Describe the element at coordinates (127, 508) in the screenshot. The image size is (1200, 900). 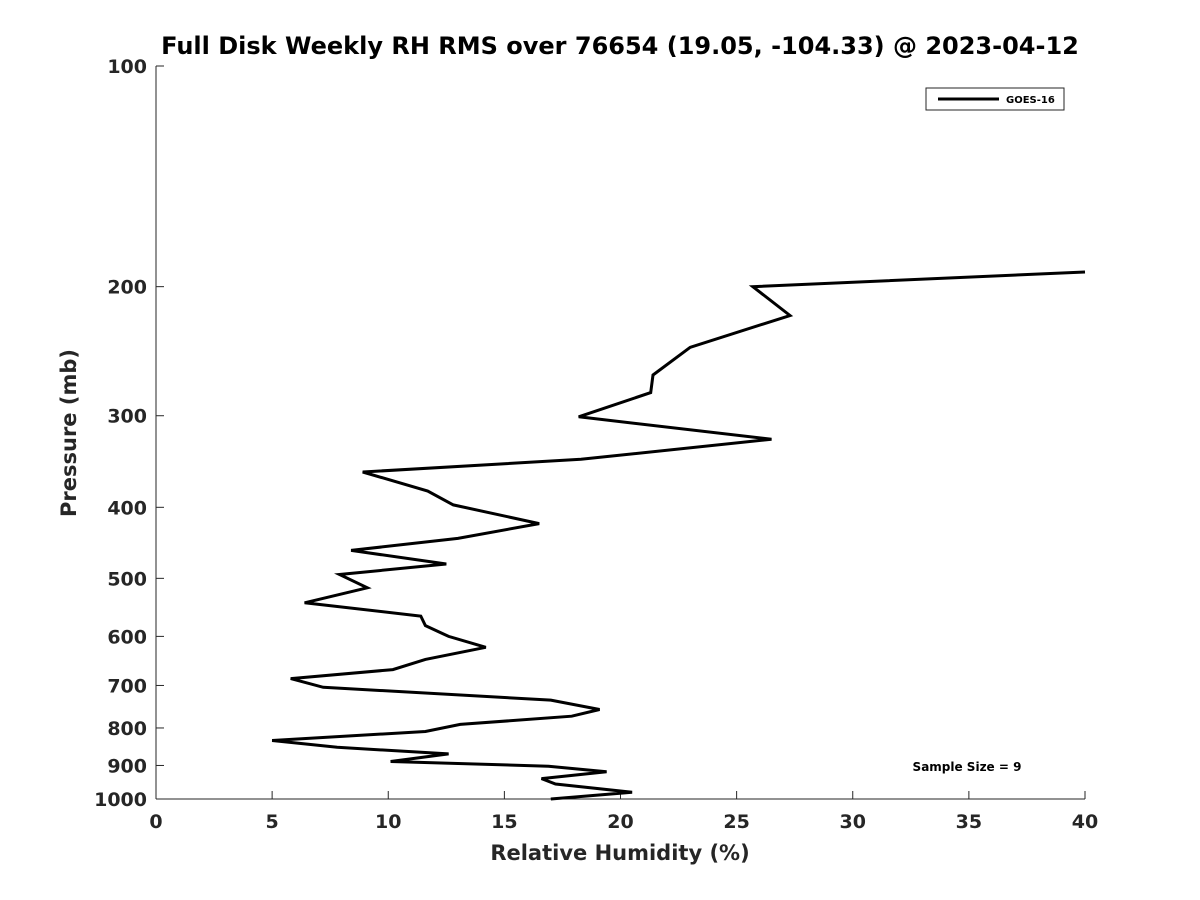
I see `y-tick-label-400: 400` at that location.